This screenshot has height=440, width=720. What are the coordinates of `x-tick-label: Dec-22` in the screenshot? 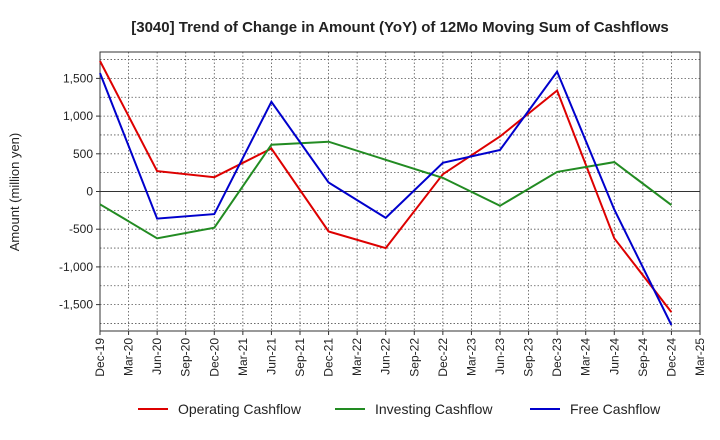 It's located at (443, 357).